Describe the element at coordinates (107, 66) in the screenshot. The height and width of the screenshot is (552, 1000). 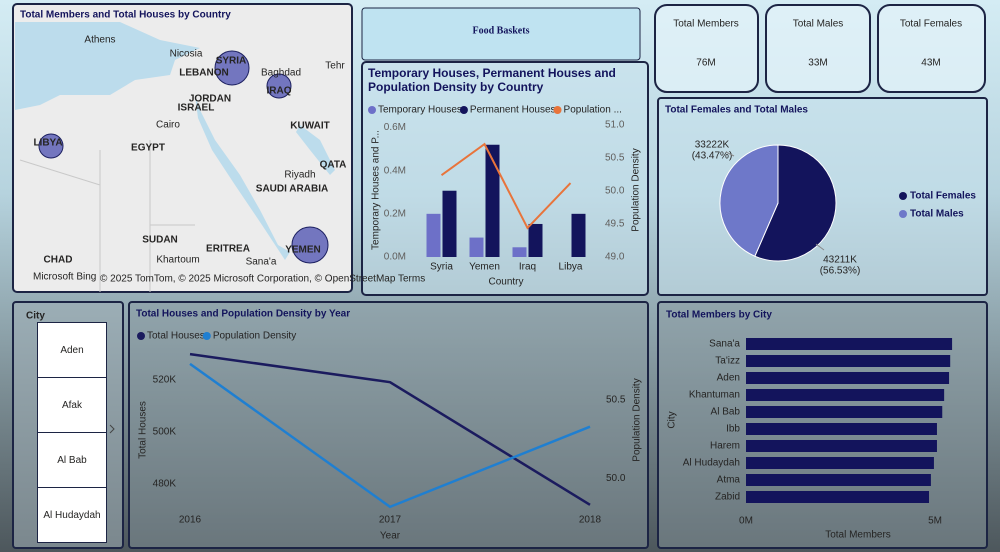
I see `sea` at that location.